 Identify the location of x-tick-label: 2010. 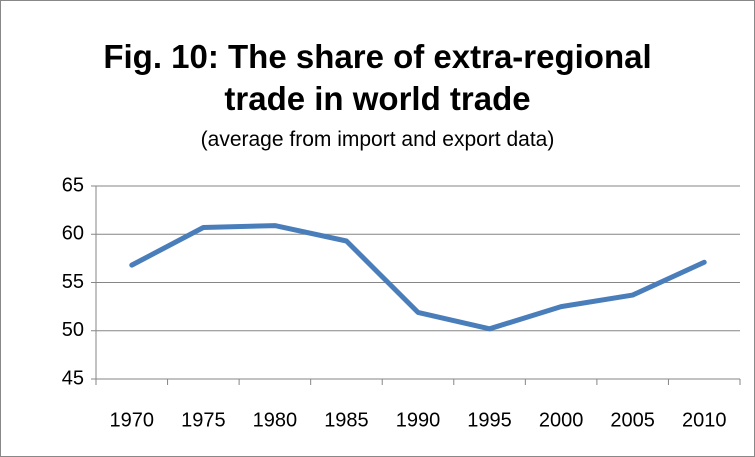
(704, 420).